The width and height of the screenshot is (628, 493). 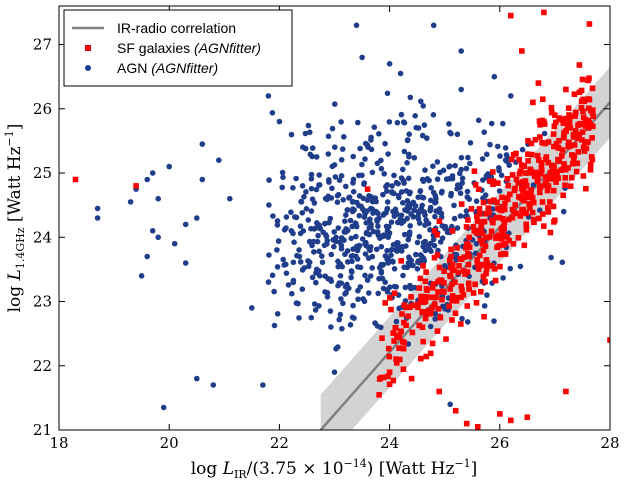 What do you see at coordinates (42, 366) in the screenshot?
I see `y-tick-label: 22` at bounding box center [42, 366].